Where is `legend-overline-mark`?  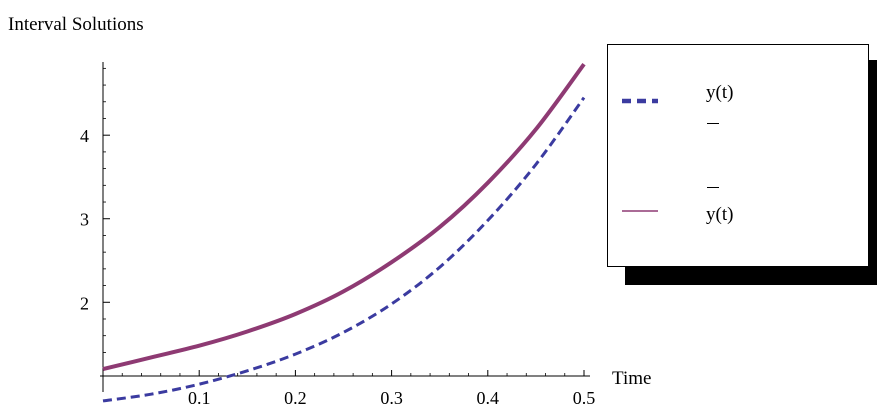
legend-overline-mark is located at coordinates (713, 187).